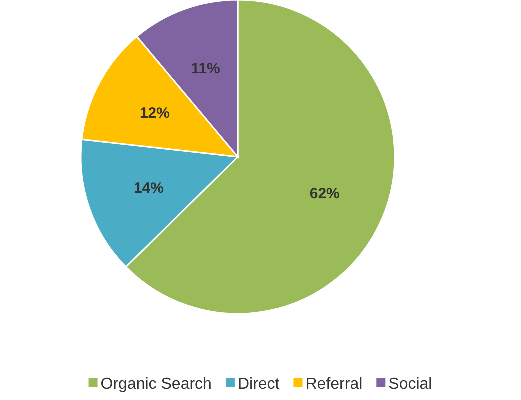 The height and width of the screenshot is (400, 521). What do you see at coordinates (410, 384) in the screenshot?
I see `legend-label: Social` at bounding box center [410, 384].